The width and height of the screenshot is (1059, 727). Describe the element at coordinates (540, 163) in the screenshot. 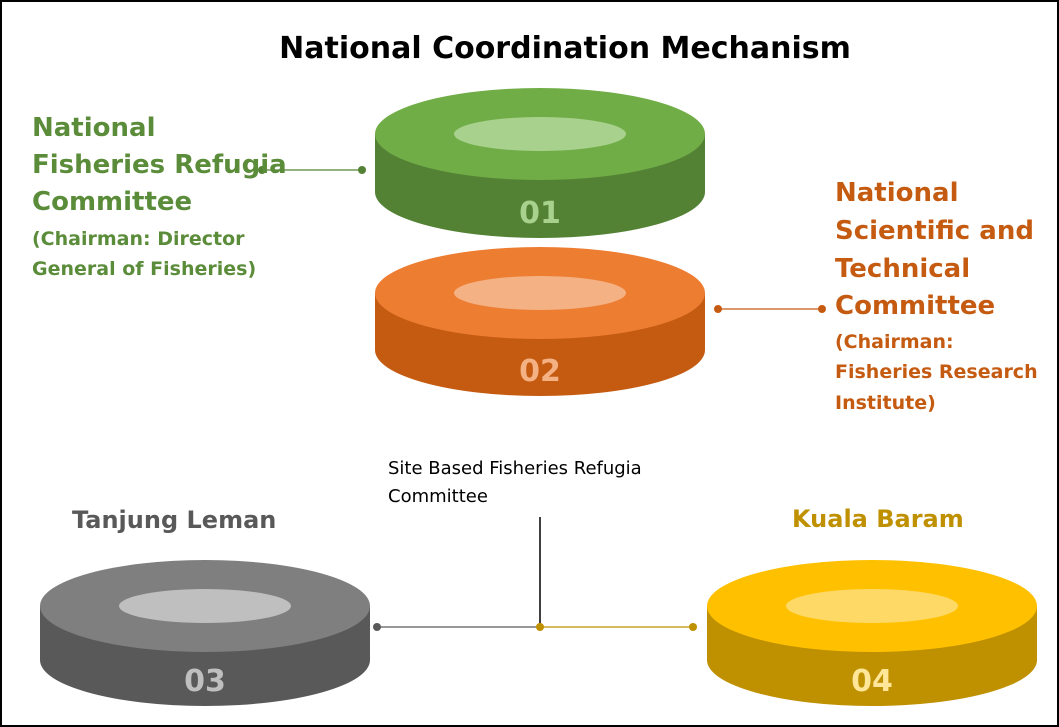

I see `disk: 01` at that location.